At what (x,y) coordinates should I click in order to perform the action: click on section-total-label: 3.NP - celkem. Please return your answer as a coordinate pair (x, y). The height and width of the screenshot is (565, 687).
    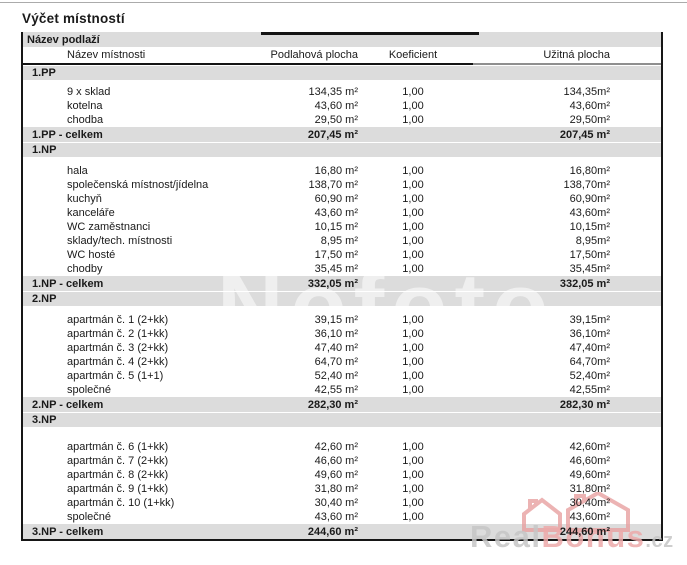
    Looking at the image, I should click on (68, 531).